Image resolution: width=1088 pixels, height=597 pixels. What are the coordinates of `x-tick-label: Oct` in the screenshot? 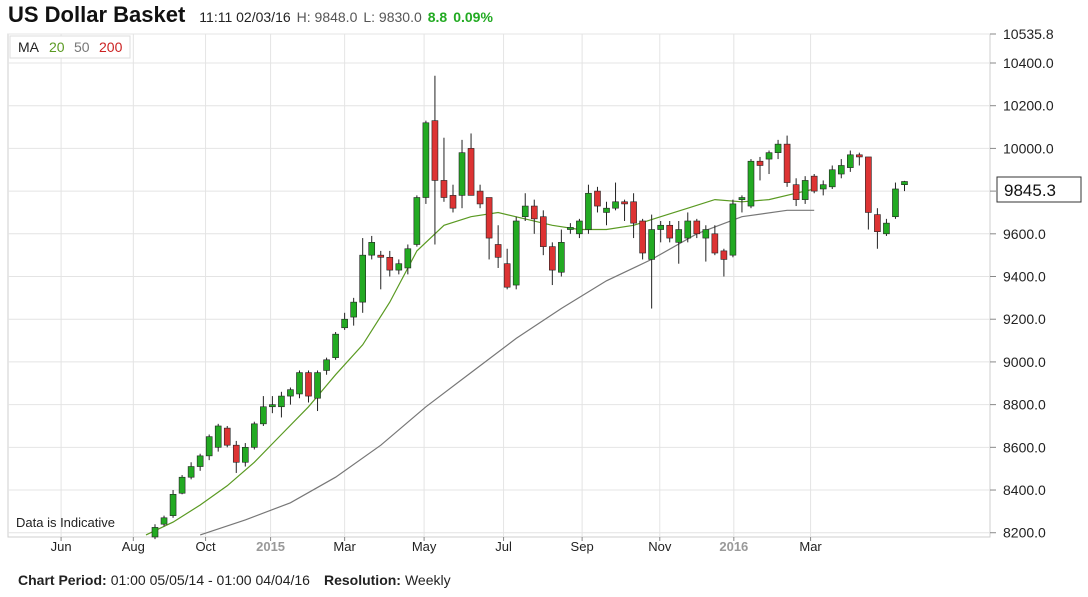 It's located at (205, 546).